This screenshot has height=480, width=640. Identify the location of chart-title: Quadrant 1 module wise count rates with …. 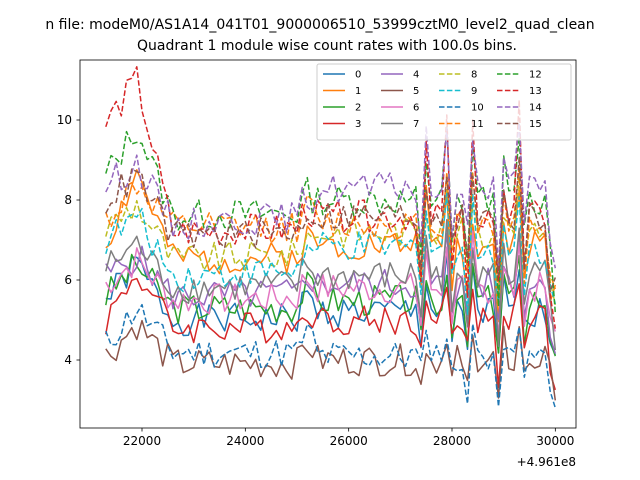
(327, 46).